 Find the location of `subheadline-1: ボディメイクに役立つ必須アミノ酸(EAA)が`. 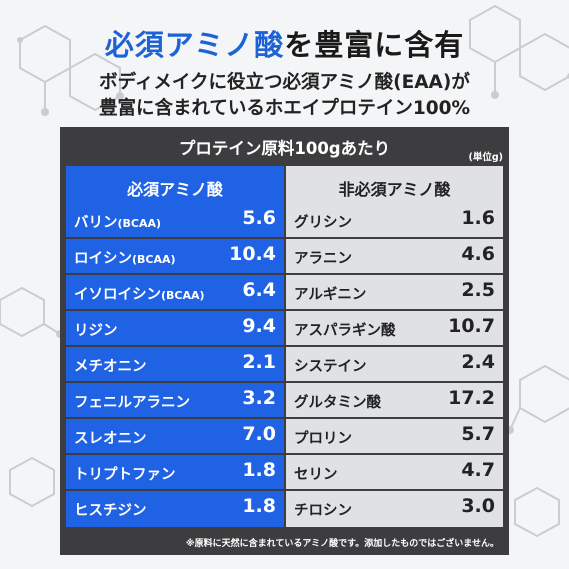

subheadline-1: ボディメイクに役立つ必須アミノ酸(EAA)が is located at coordinates (284, 82).